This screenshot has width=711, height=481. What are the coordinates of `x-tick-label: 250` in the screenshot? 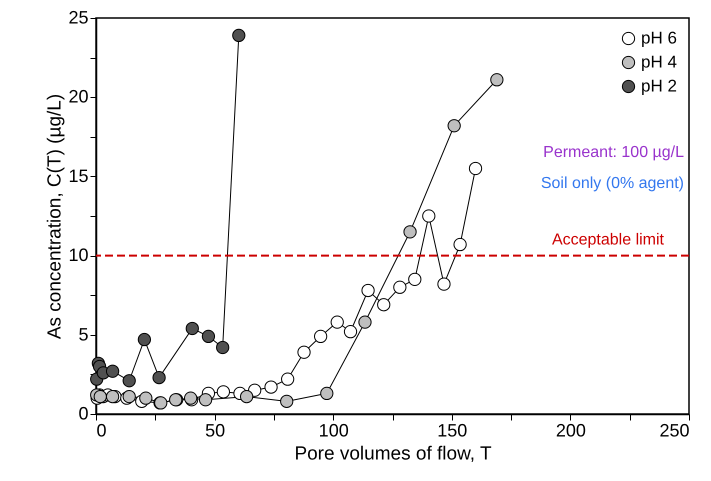 It's located at (674, 430).